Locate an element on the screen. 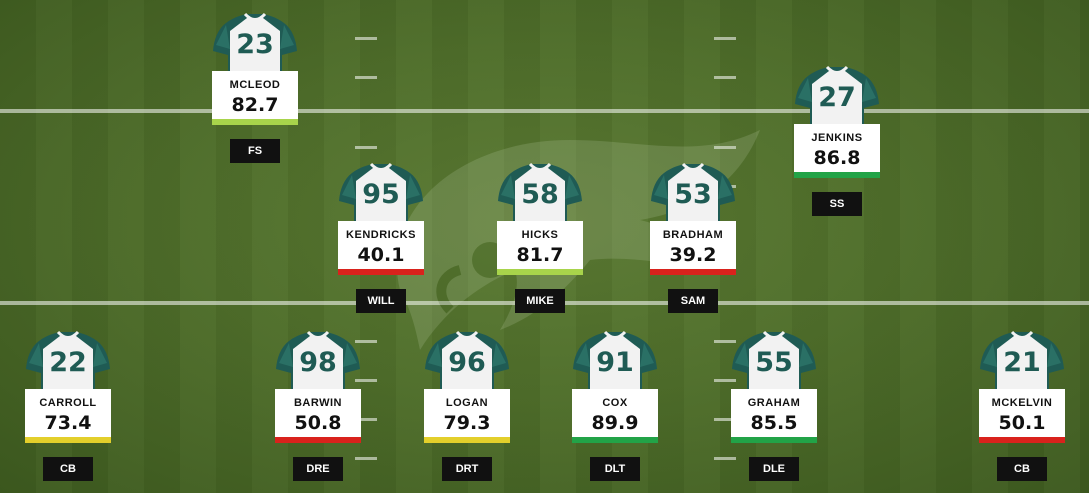  player-hicks: 58 HICKS 81.7 MIKE is located at coordinates (540, 238).